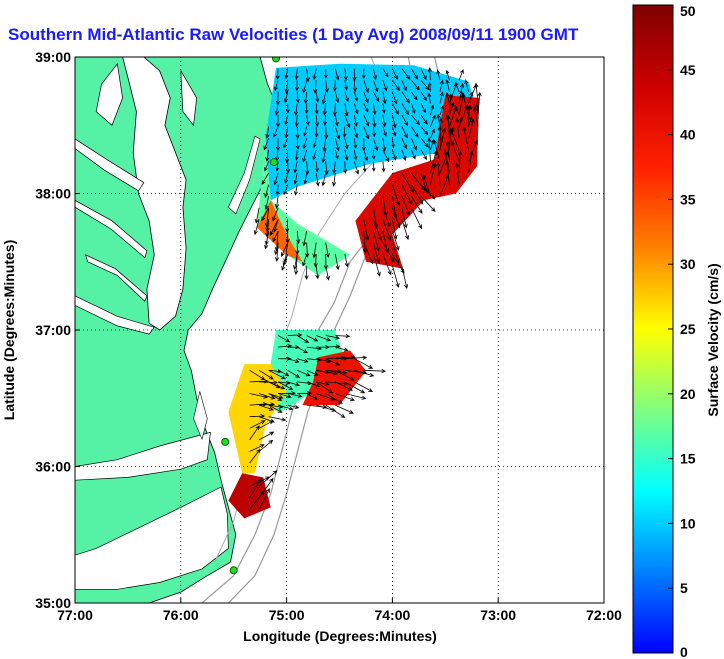  Describe the element at coordinates (57, 330) in the screenshot. I see `y-axis-ticks: 35:00 36:00 37:00 38:00 39:00` at that location.